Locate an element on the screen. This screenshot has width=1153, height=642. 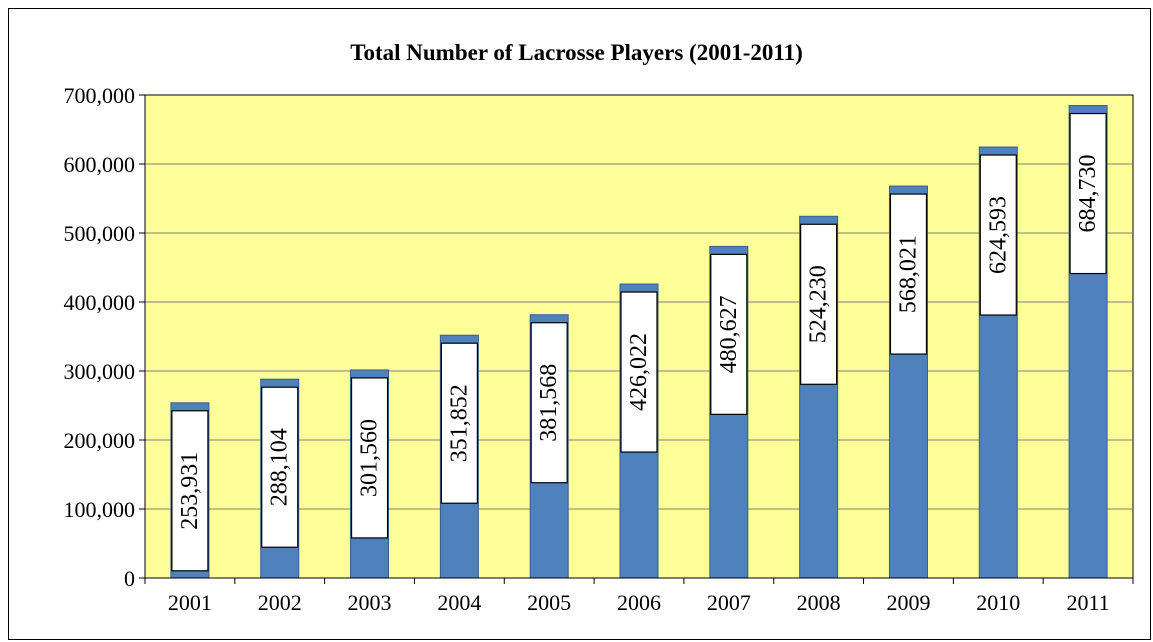
x-tick-label: 2003 is located at coordinates (370, 602).